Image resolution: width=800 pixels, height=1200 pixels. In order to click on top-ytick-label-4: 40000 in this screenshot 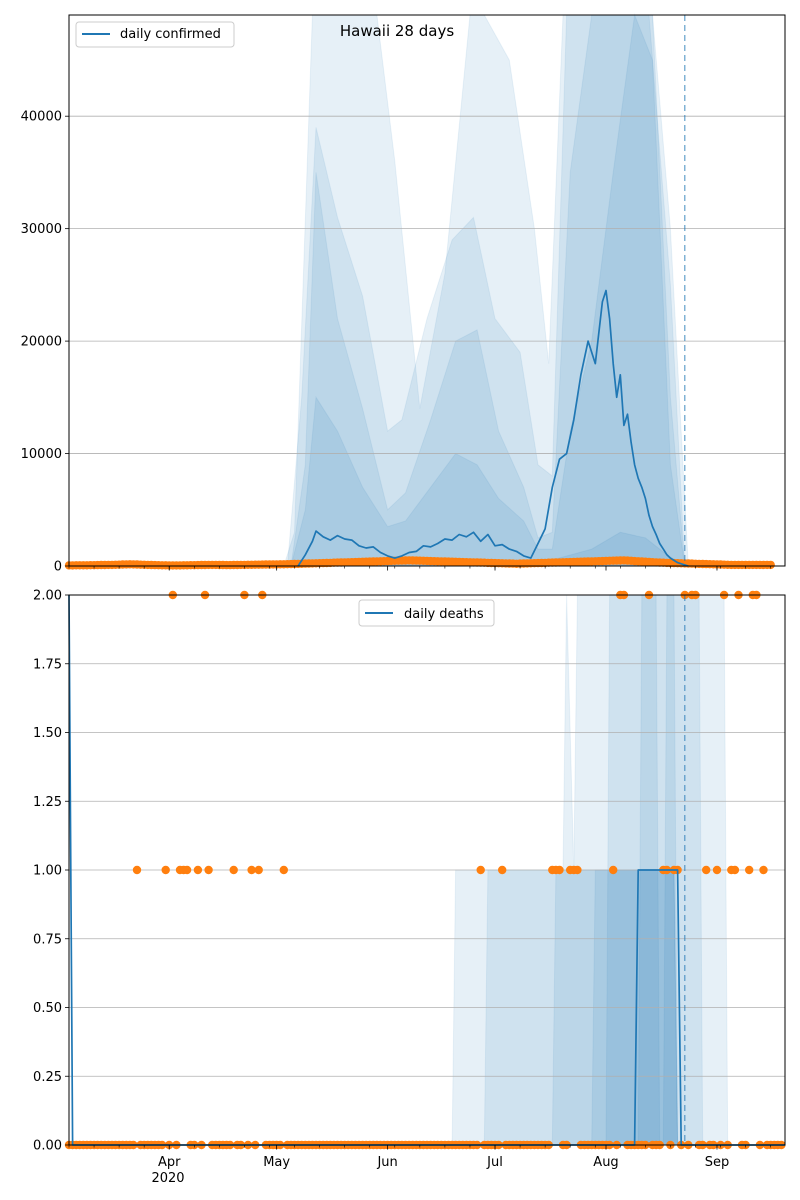, I will do `click(41, 117)`.